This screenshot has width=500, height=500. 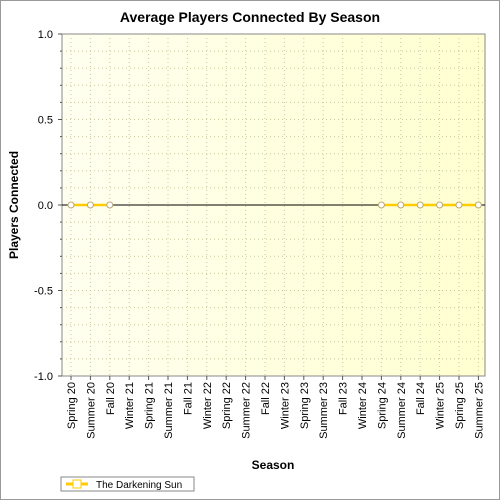 What do you see at coordinates (305, 405) in the screenshot?
I see `x-tick-label: Spring 23` at bounding box center [305, 405].